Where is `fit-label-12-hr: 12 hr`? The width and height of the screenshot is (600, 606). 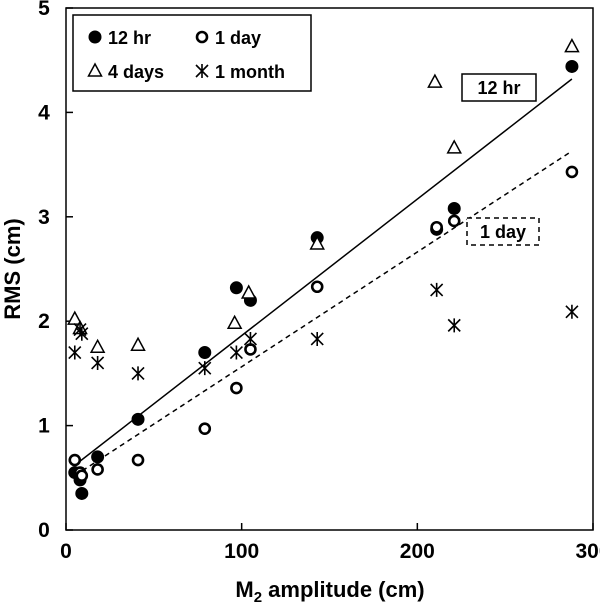 fit-label-12-hr: 12 hr is located at coordinates (498, 88).